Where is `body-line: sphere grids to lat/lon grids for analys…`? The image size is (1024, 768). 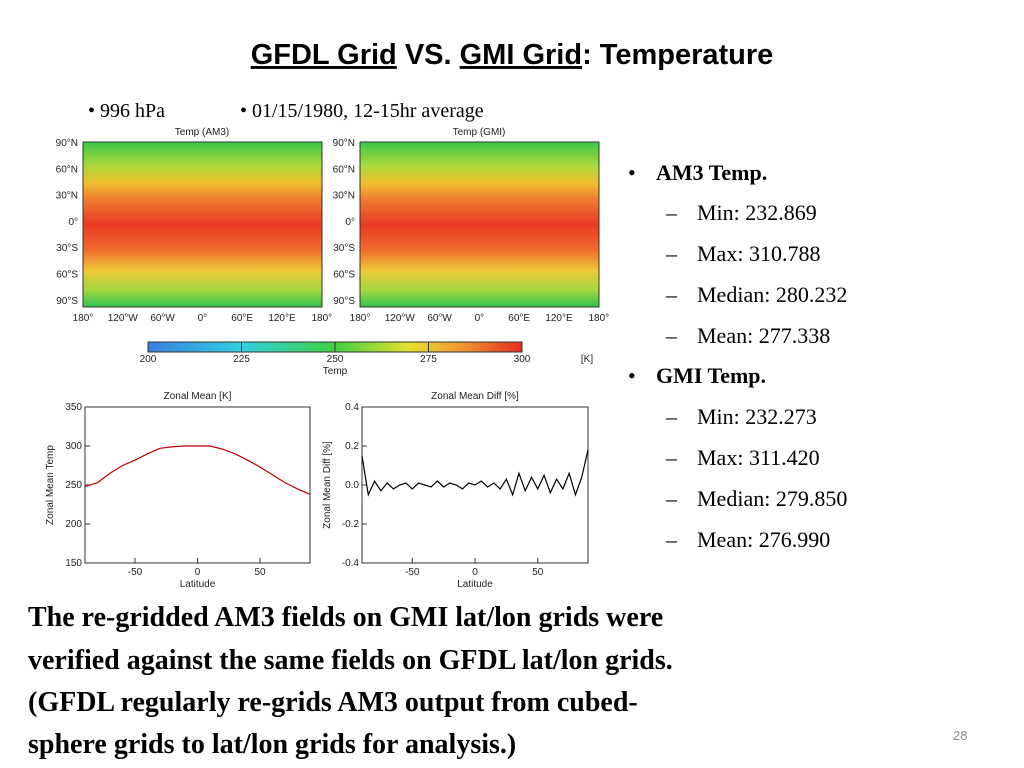
body-line: sphere grids to lat/lon grids for analys… is located at coordinates (272, 744).